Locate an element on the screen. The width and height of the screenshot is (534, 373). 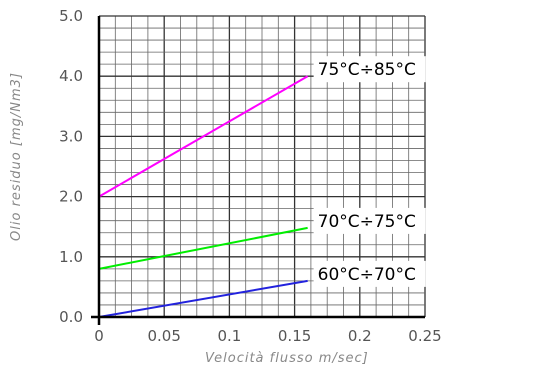
series-label: 70°C÷75°C is located at coordinates (367, 222).